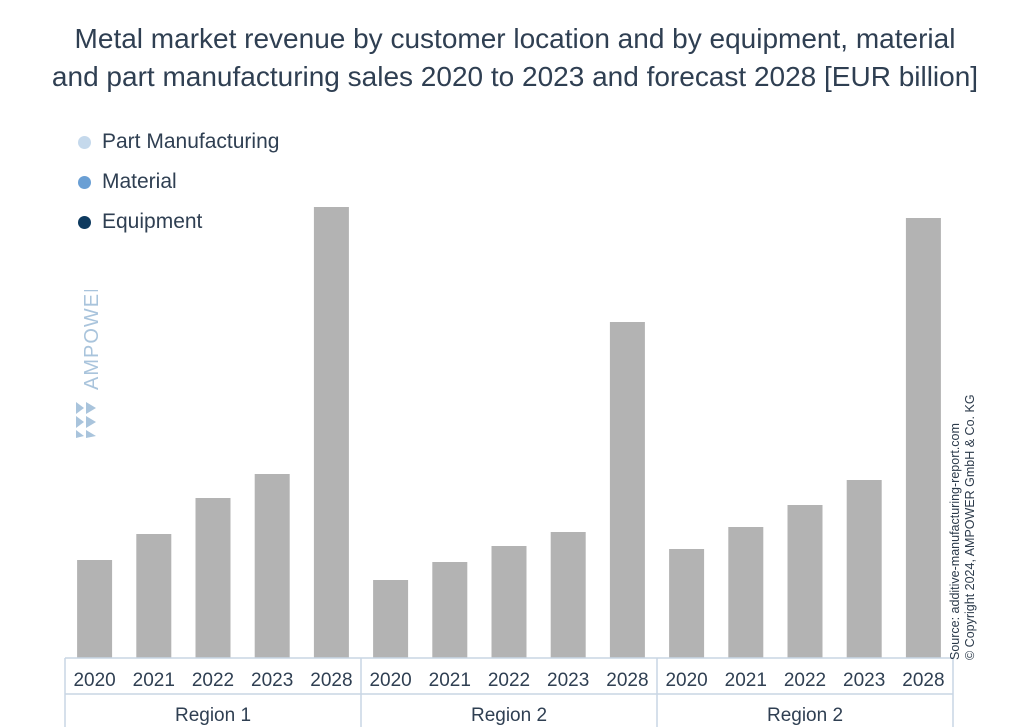 The width and height of the screenshot is (1030, 727). I want to click on bar-3-2021, so click(746, 592).